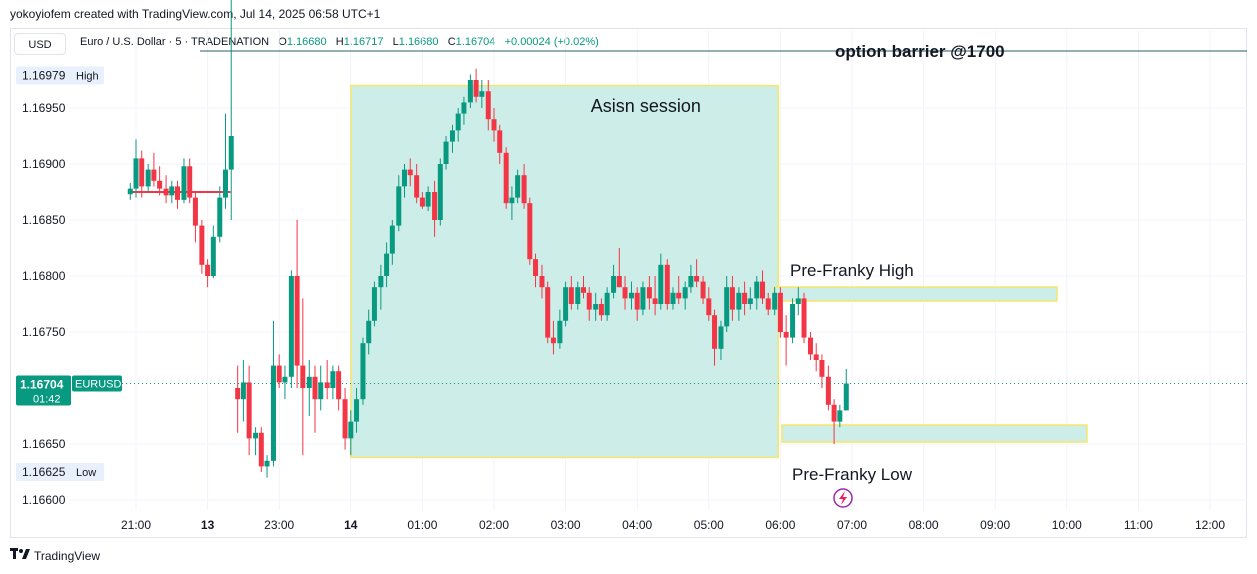 The image size is (1257, 574). I want to click on pre-franky-low-zone, so click(934, 433).